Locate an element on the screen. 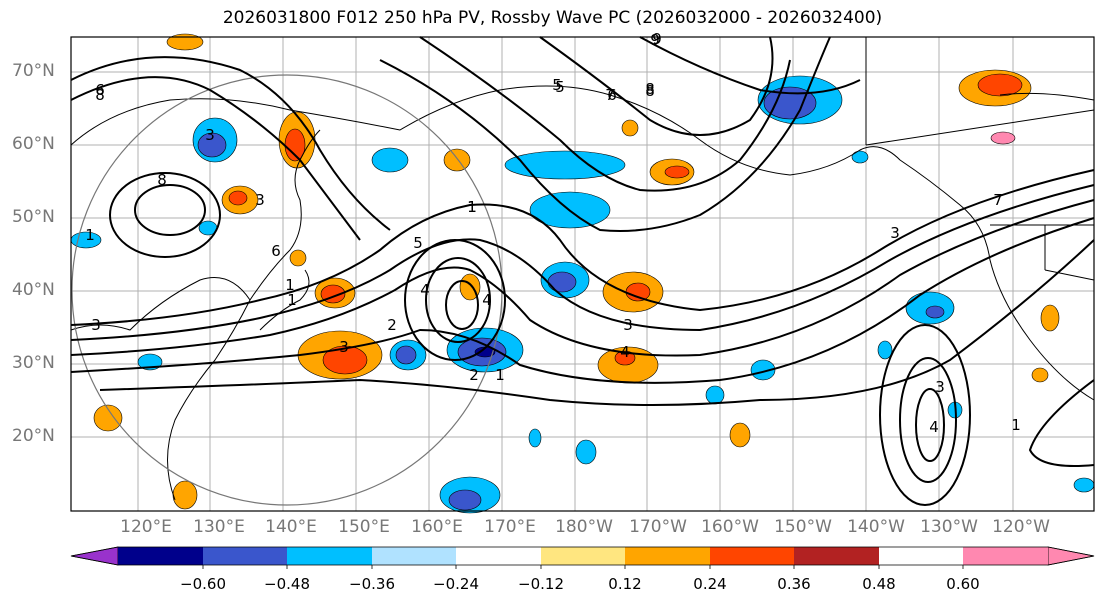 The image size is (1105, 604). lon-label: 120°W is located at coordinates (1021, 527).